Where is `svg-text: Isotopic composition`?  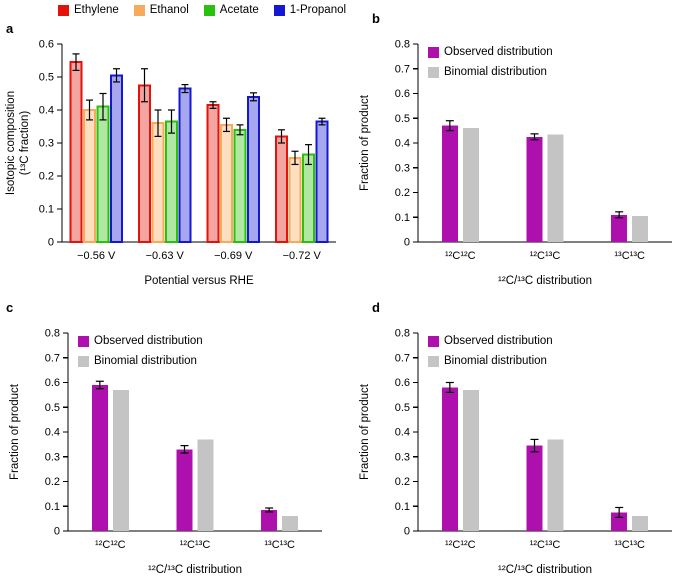
svg-text: Isotopic composition is located at coordinates (11, 143).